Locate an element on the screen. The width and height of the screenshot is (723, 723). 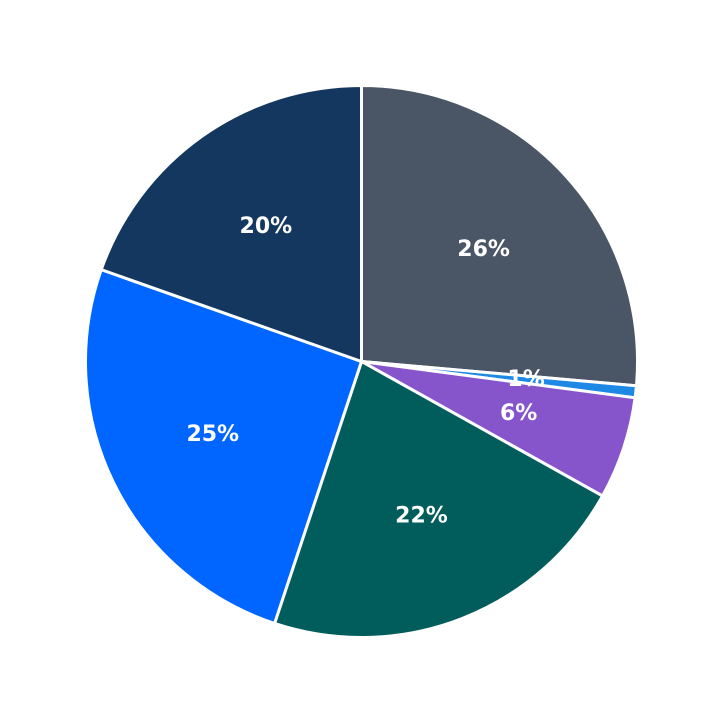
slice-percent-label-5: 20% is located at coordinates (266, 226).